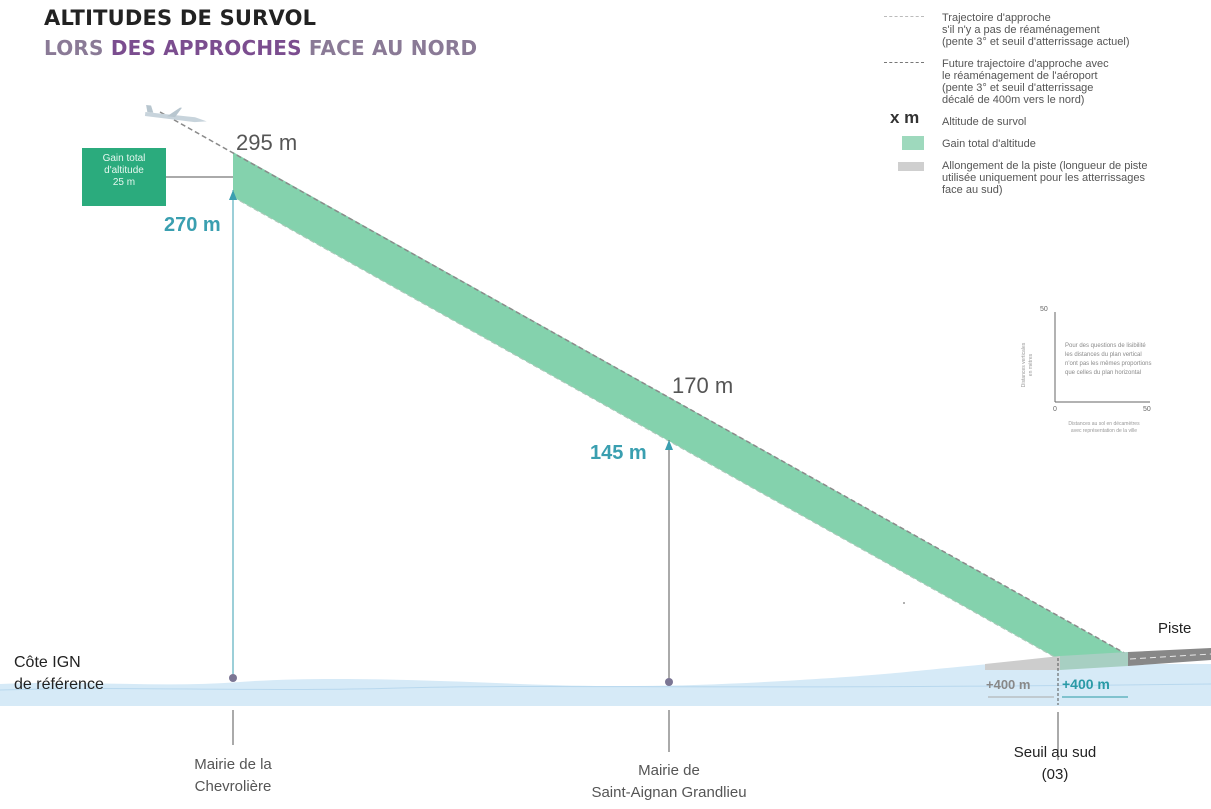 The height and width of the screenshot is (809, 1211). I want to click on reference-label-line-2: de référence, so click(59, 684).